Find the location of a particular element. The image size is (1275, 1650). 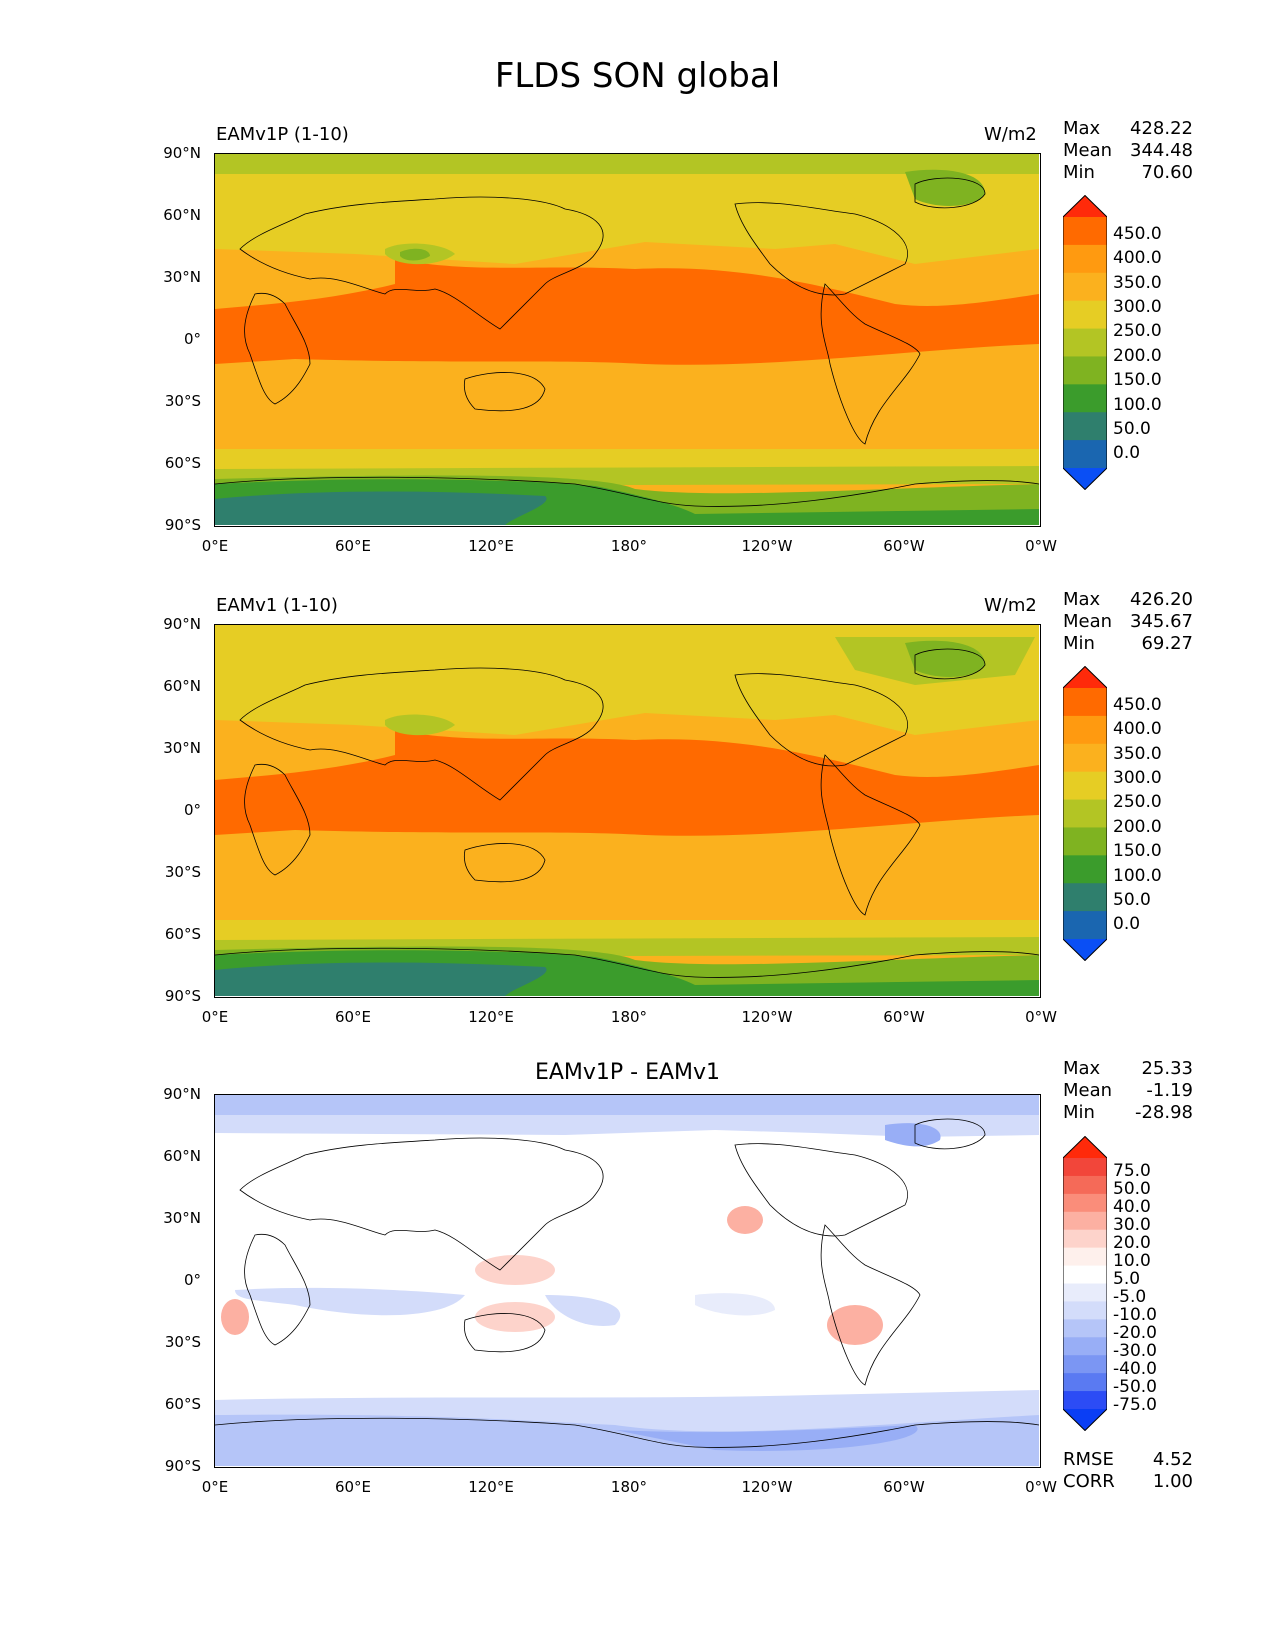

colorbar-tick: 350.0 is located at coordinates (1137, 754).